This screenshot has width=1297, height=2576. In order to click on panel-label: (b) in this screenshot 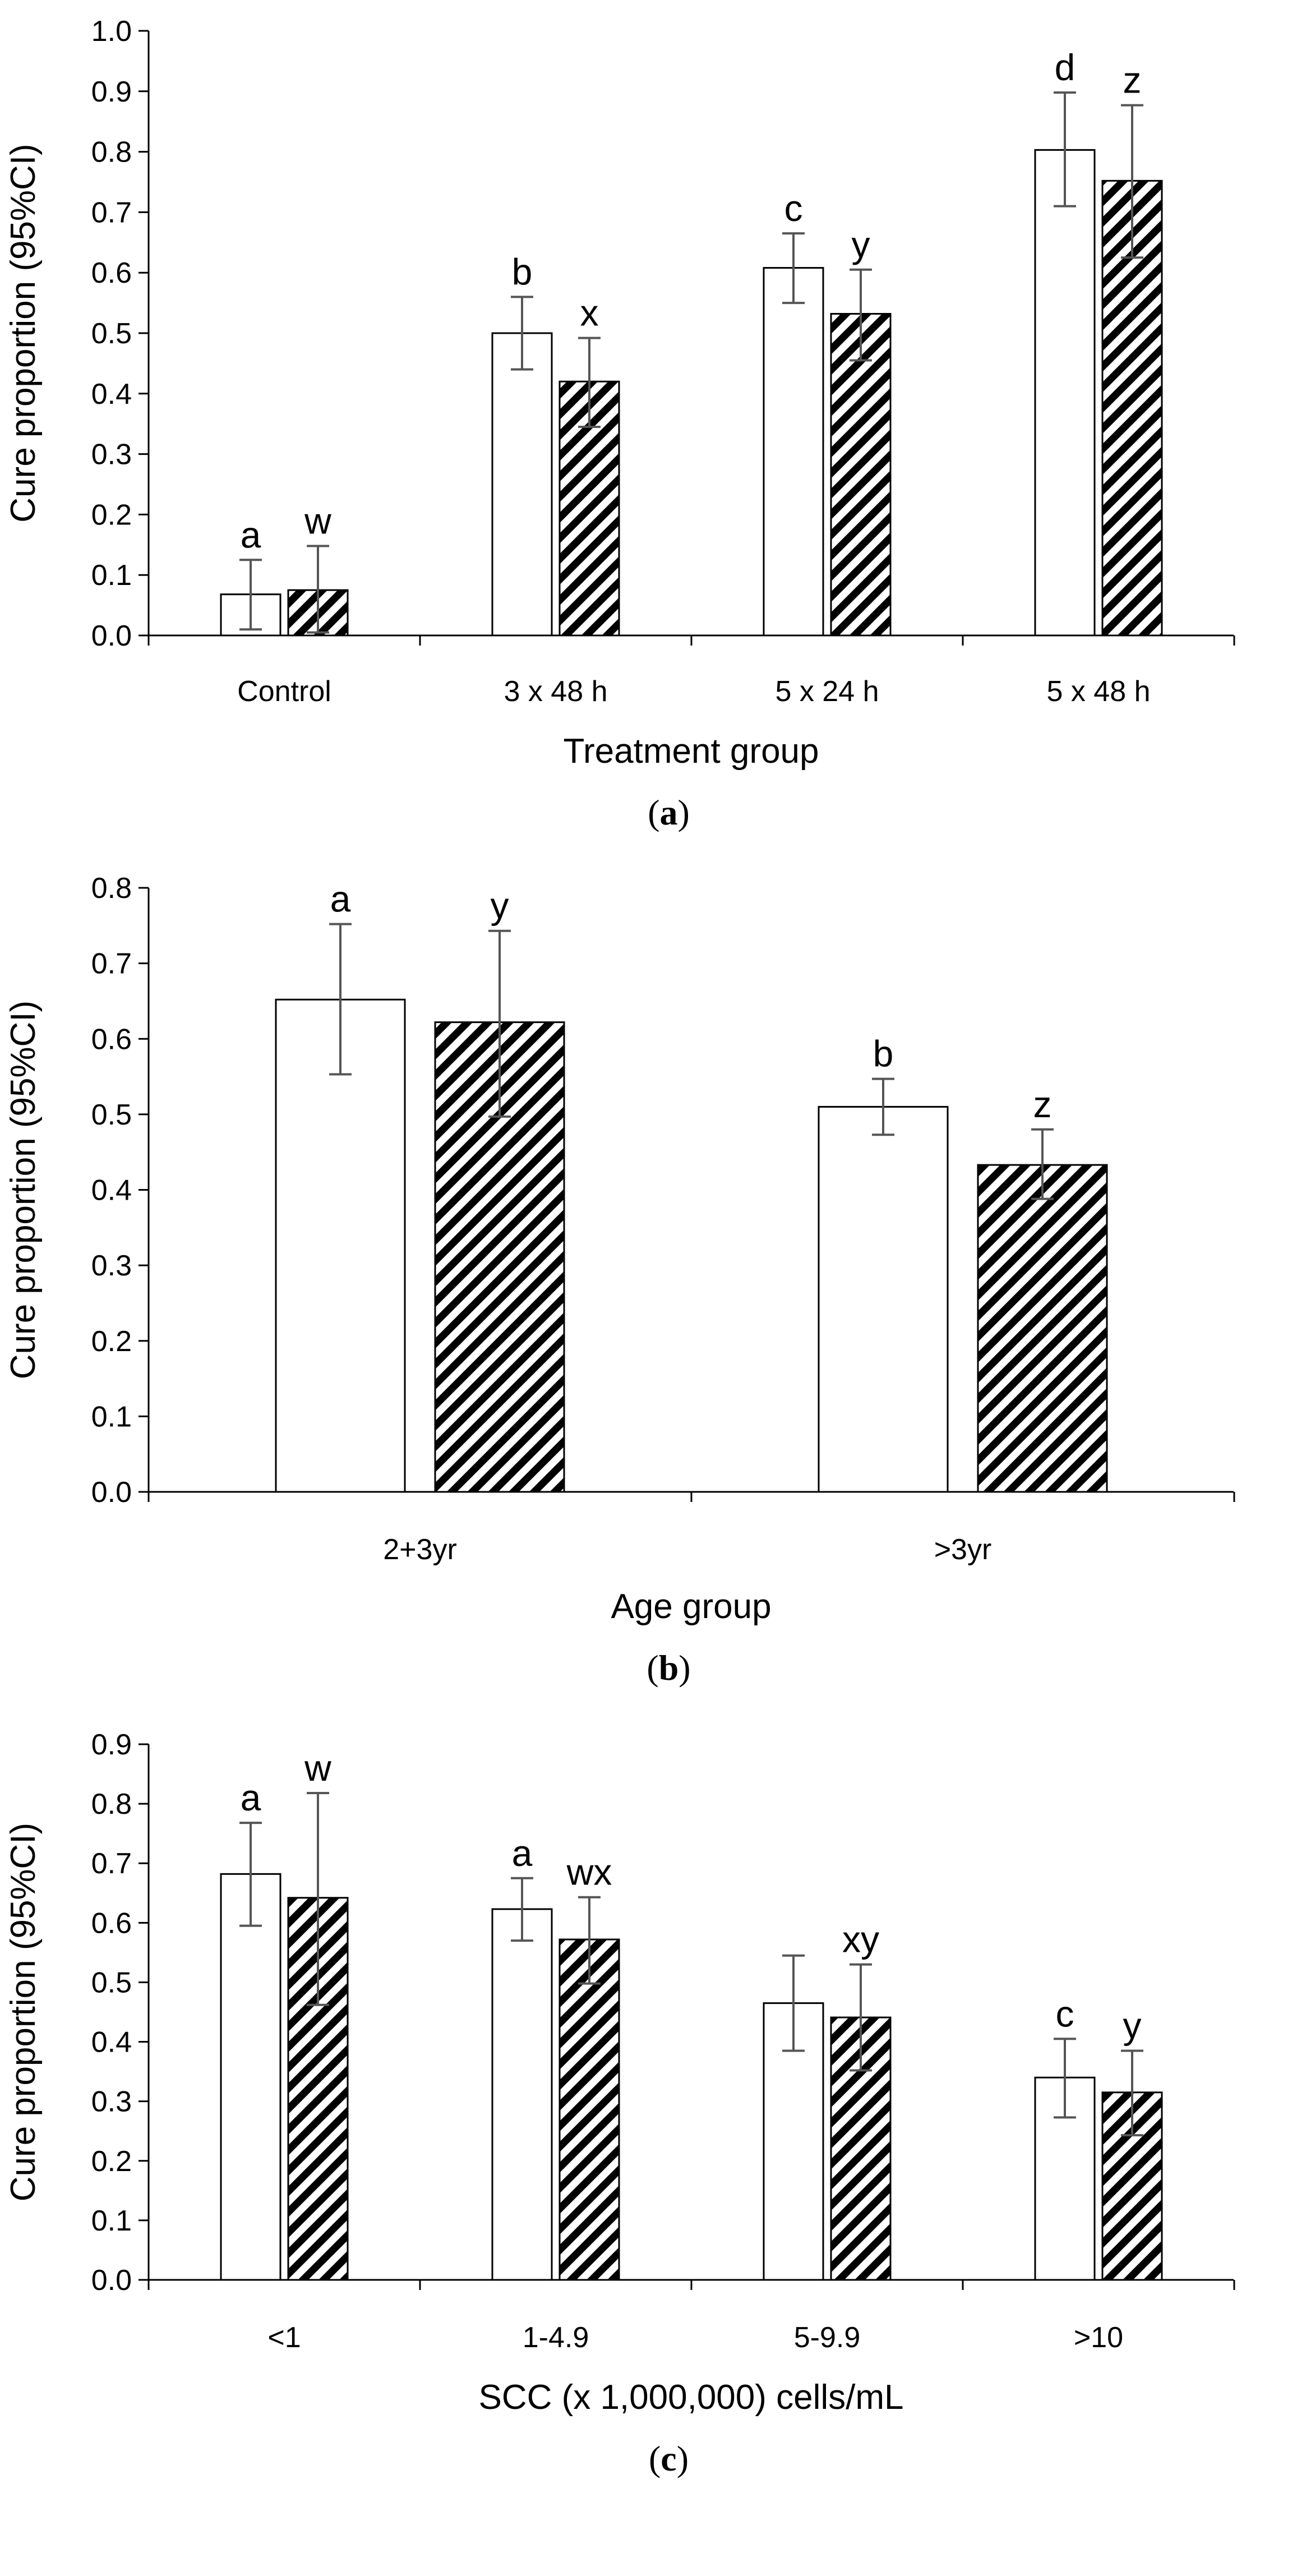, I will do `click(668, 1668)`.